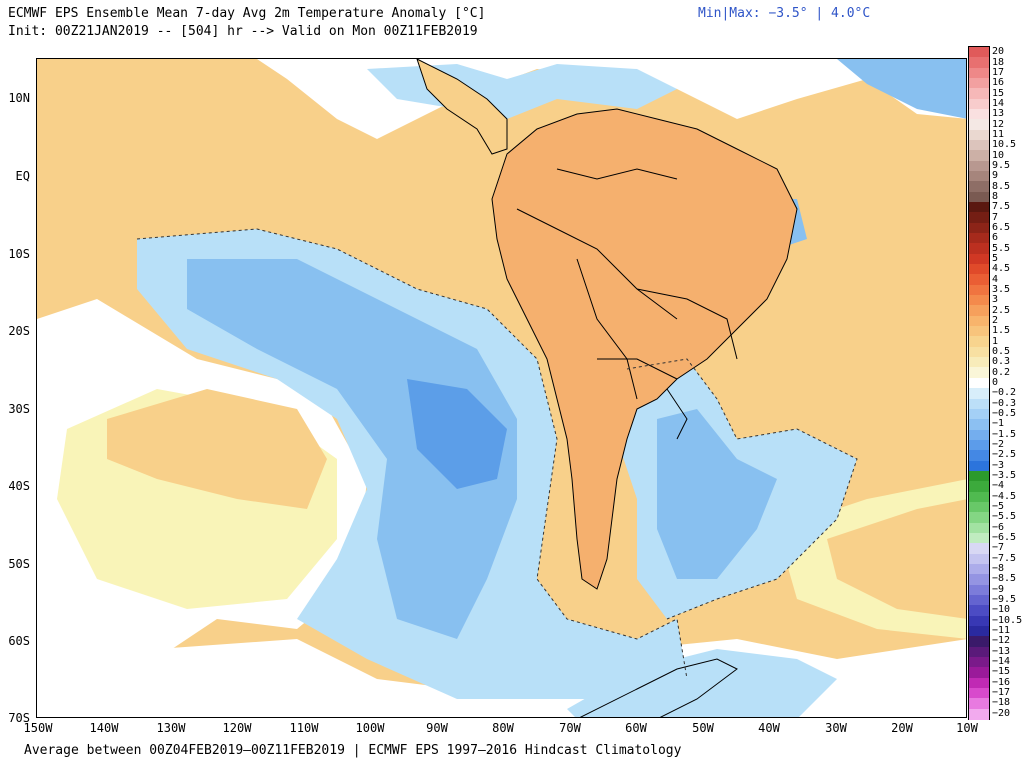  I want to click on colorbar-label: −0.5, so click(1004, 413).